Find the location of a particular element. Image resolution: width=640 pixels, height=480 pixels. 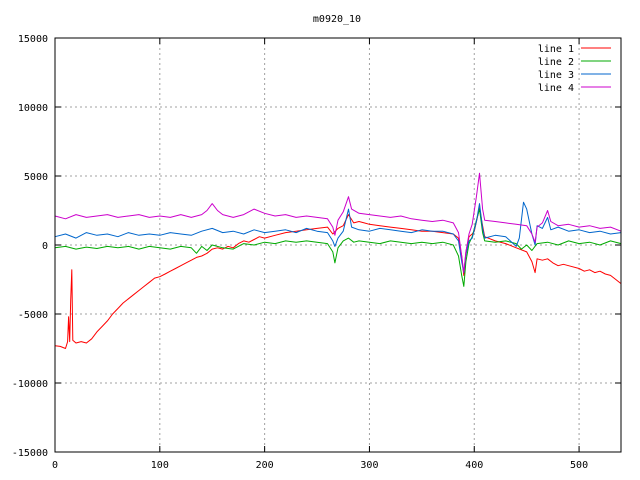

legend-label: line 2 is located at coordinates (556, 62).